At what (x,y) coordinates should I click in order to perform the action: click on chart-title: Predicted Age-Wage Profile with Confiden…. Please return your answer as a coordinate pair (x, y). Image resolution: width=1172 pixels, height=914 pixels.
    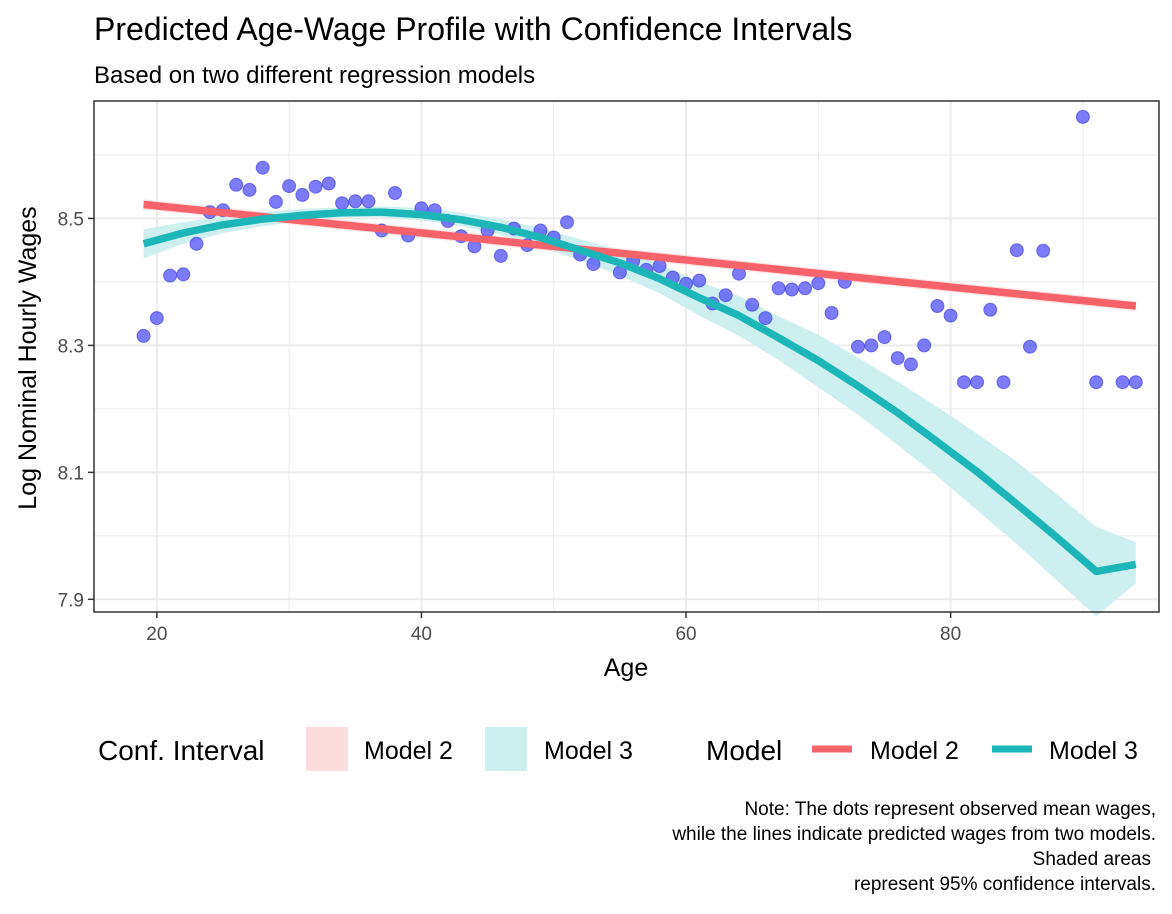
    Looking at the image, I should click on (473, 29).